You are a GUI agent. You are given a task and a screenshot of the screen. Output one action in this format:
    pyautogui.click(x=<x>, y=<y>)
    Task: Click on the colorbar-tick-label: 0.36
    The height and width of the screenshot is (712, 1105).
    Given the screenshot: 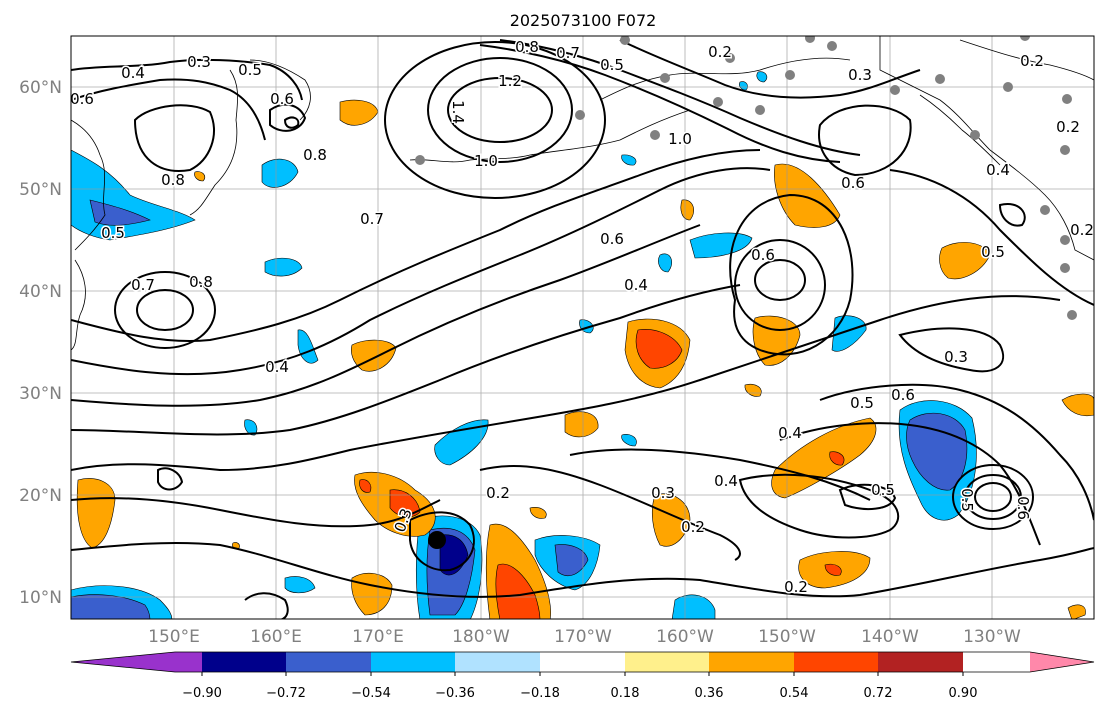 What is the action you would take?
    pyautogui.click(x=709, y=693)
    